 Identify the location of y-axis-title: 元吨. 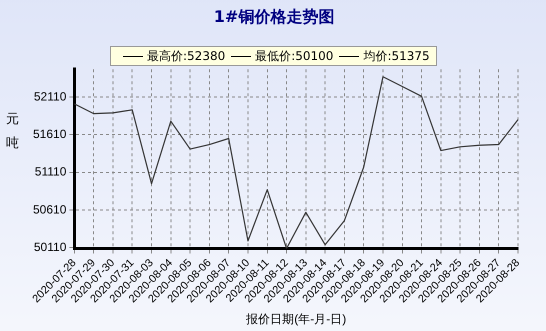
(13, 132).